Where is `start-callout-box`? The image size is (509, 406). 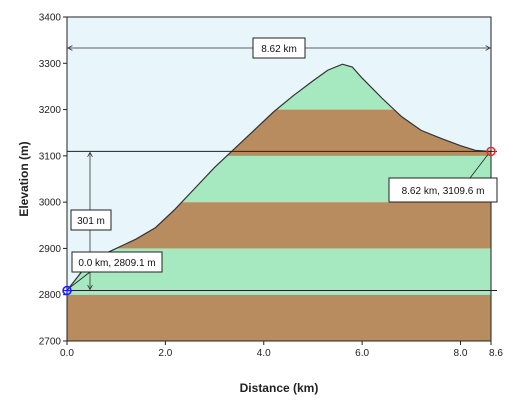
start-callout-box is located at coordinates (117, 262).